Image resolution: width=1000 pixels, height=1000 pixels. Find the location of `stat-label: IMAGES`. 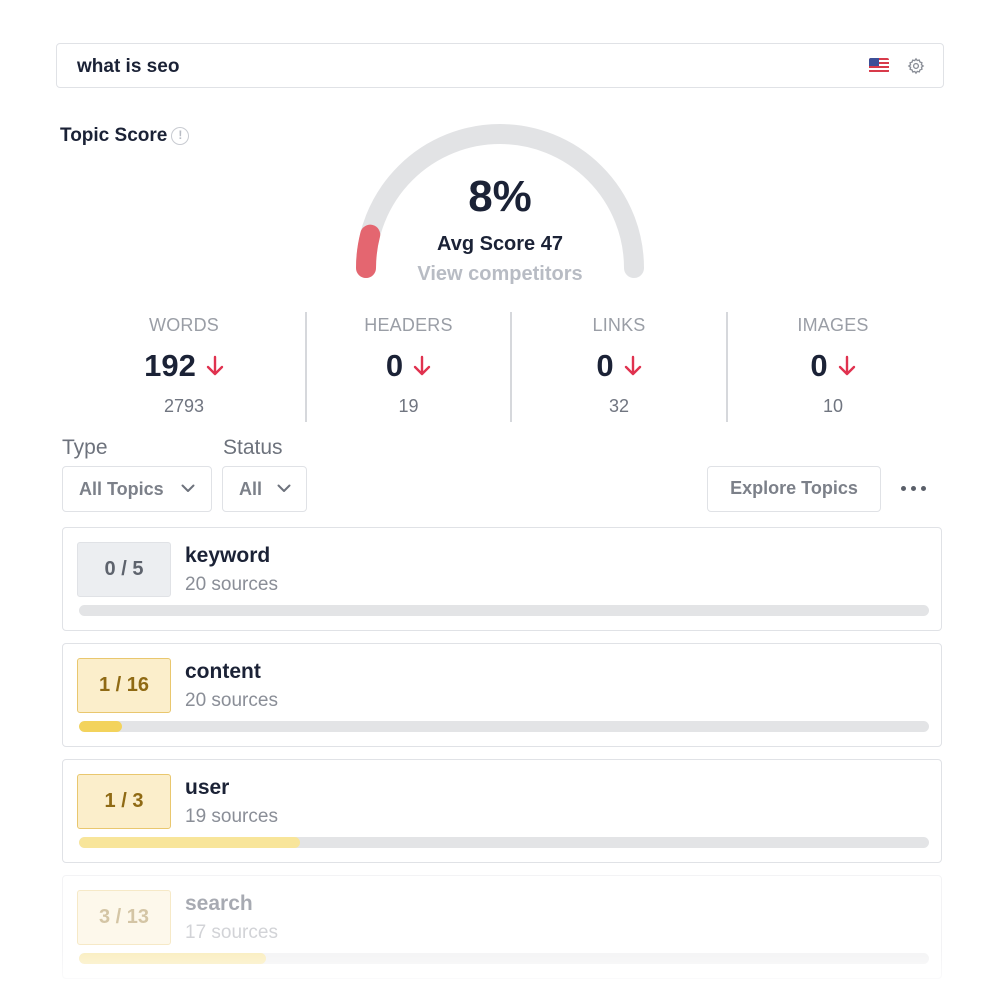

stat-label: IMAGES is located at coordinates (833, 325).